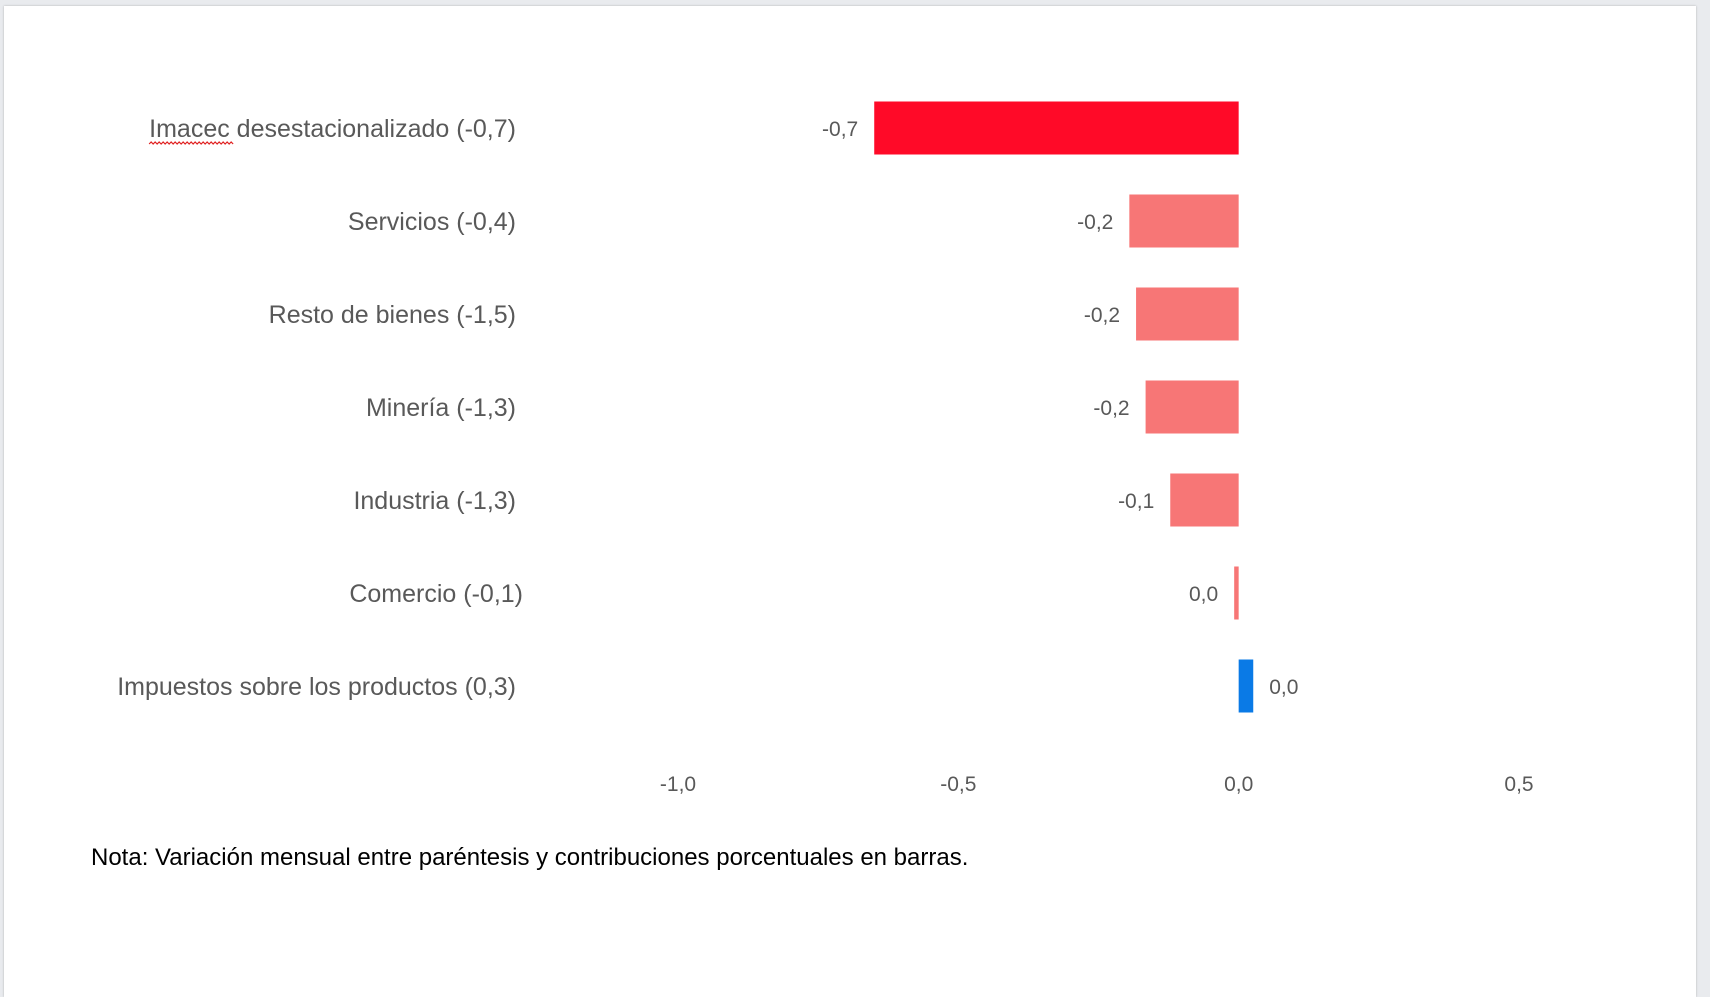 The height and width of the screenshot is (997, 1710). Describe the element at coordinates (1097, 784) in the screenshot. I see `x-axis-ticks: -1,0 -0,5 0,0 0,5` at that location.